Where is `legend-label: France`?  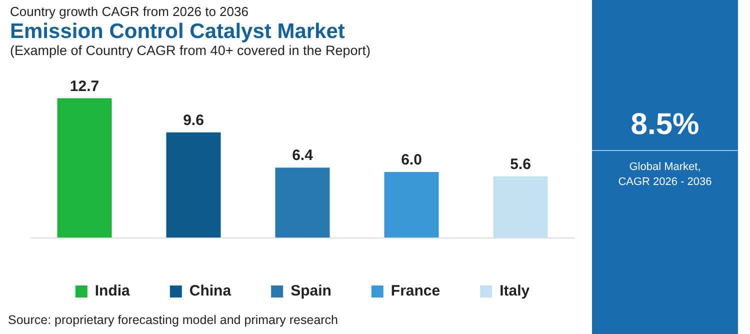 legend-label: France is located at coordinates (415, 291).